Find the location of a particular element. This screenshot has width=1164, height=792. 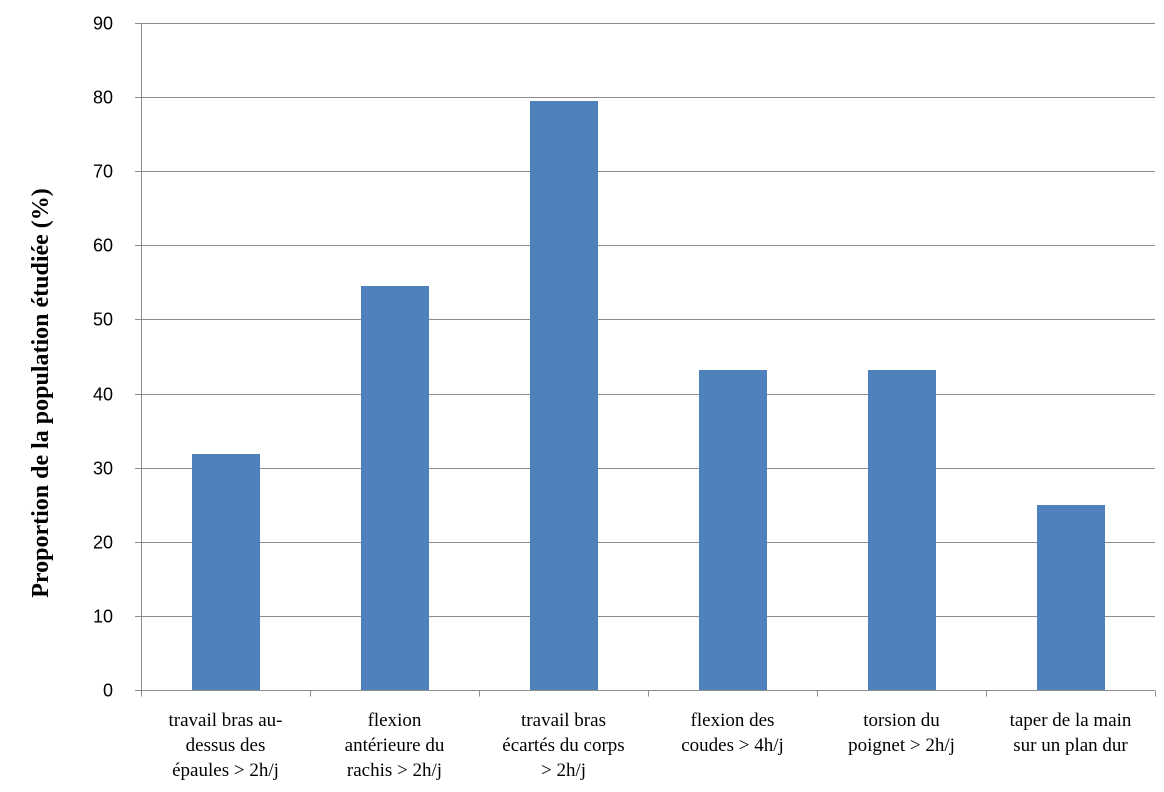

x-category-label-line: écartés du corps is located at coordinates (563, 745).